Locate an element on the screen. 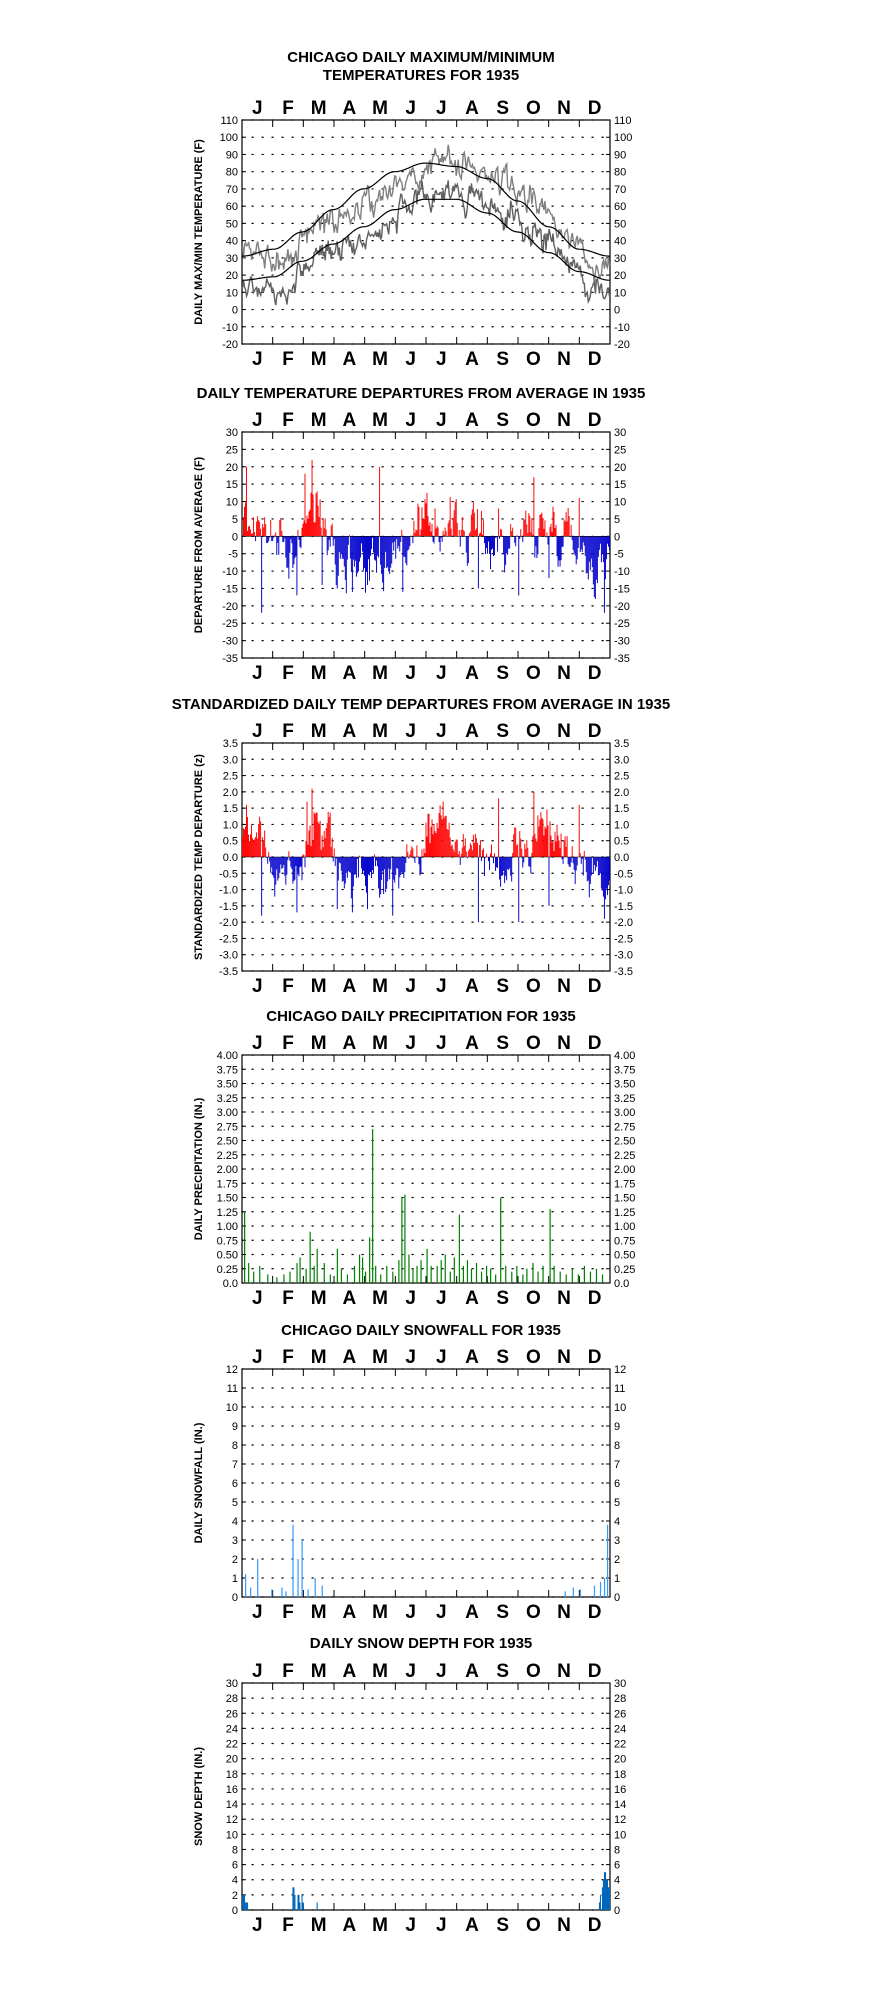  y-tick-label-left: 10 is located at coordinates (232, 293).